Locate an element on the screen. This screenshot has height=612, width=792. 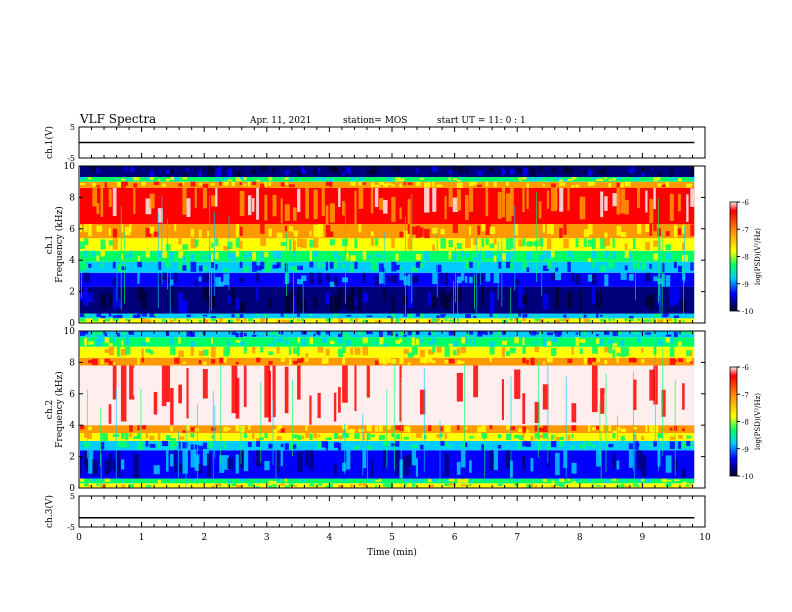
x-axis-label: Time (min) is located at coordinates (392, 552).